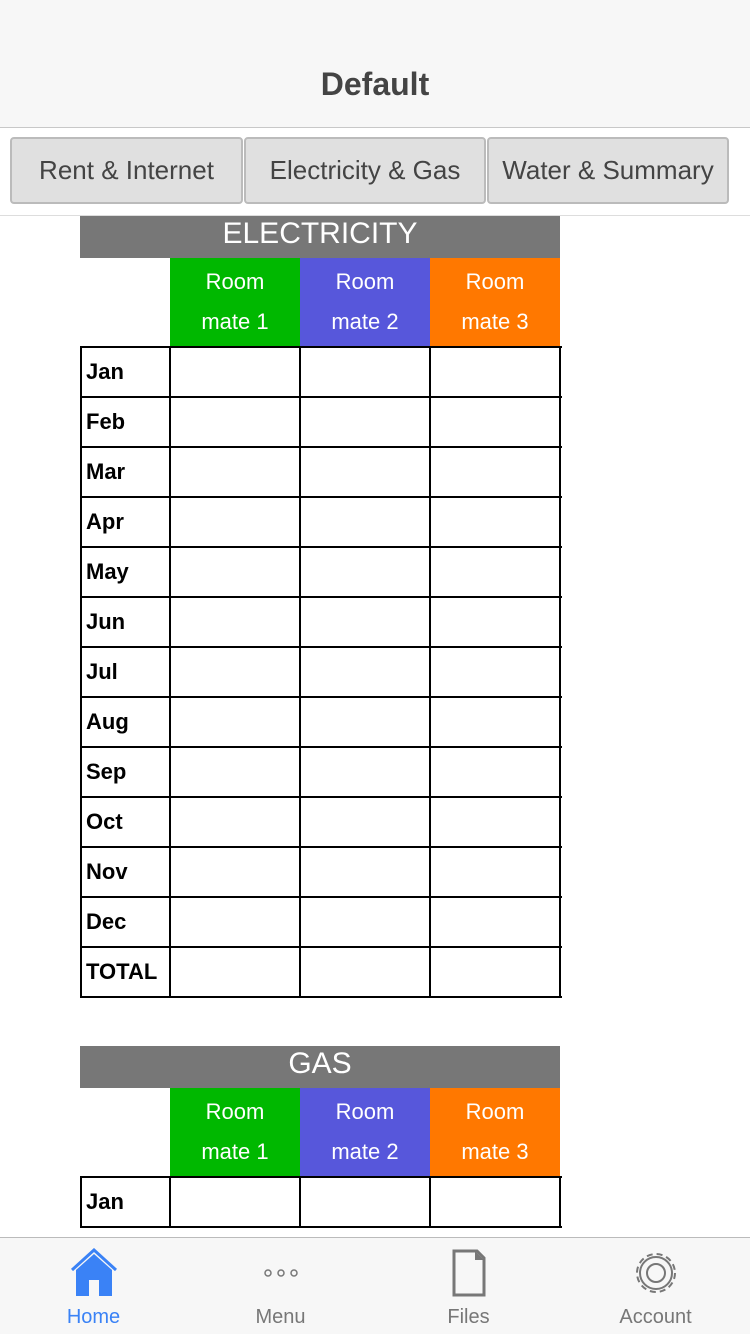 This screenshot has height=1335, width=750. Describe the element at coordinates (375, 84) in the screenshot. I see `page-title: Default` at that location.